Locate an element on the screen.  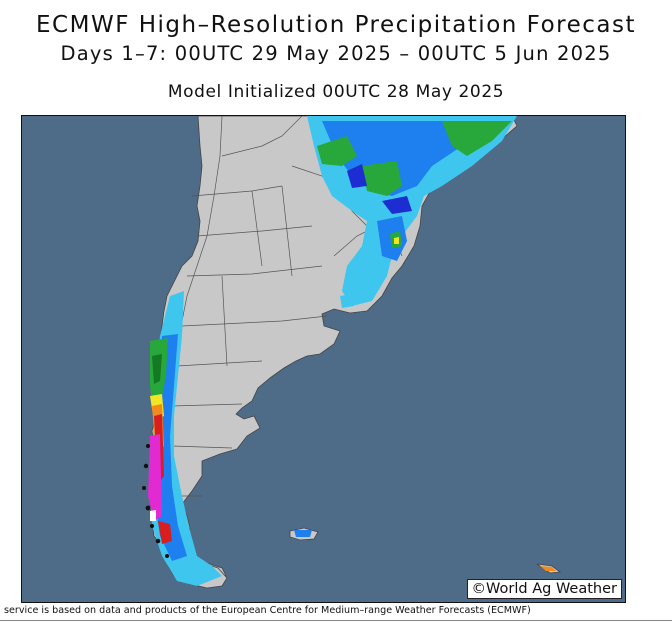
rain-chile-white-core is located at coordinates (153, 515).